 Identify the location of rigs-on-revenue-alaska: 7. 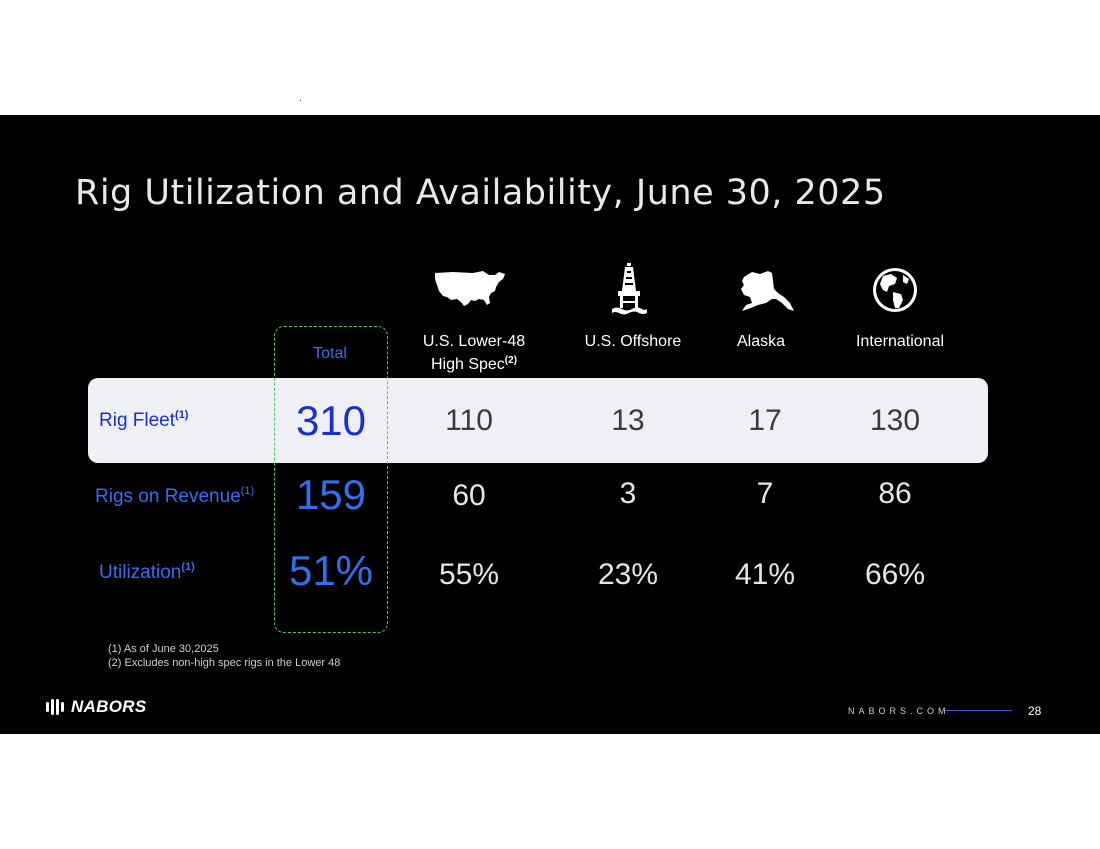
(765, 493).